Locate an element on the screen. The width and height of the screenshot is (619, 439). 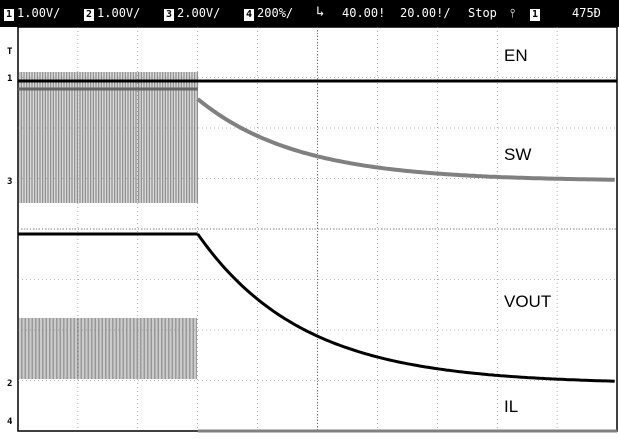
il-trace-label: IL is located at coordinates (511, 406).